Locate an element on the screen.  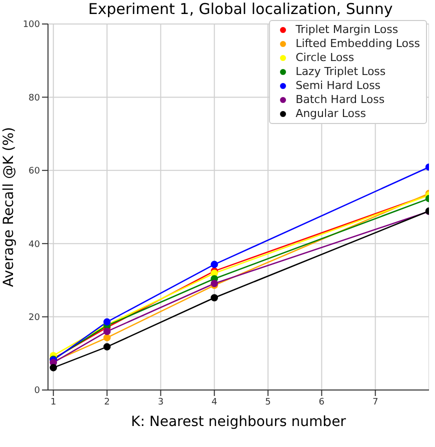
y-tick-label: 100 is located at coordinates (31, 25).